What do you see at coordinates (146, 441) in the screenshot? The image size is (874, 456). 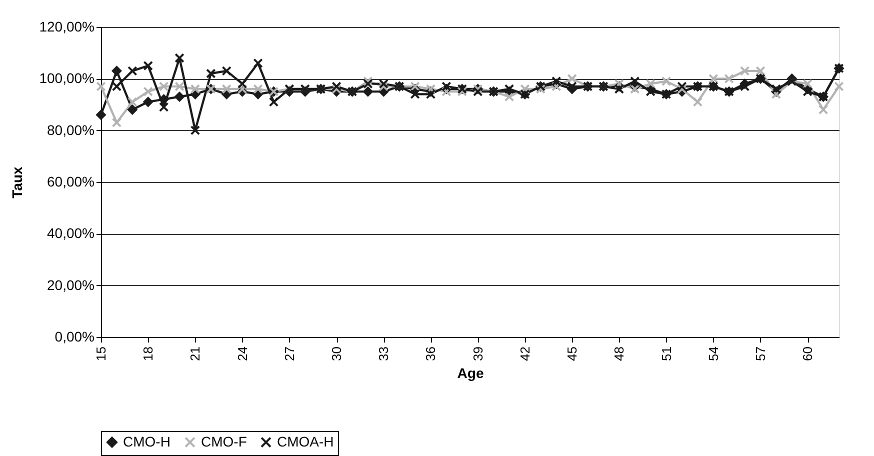 I see `legend-label: CMO-H` at bounding box center [146, 441].